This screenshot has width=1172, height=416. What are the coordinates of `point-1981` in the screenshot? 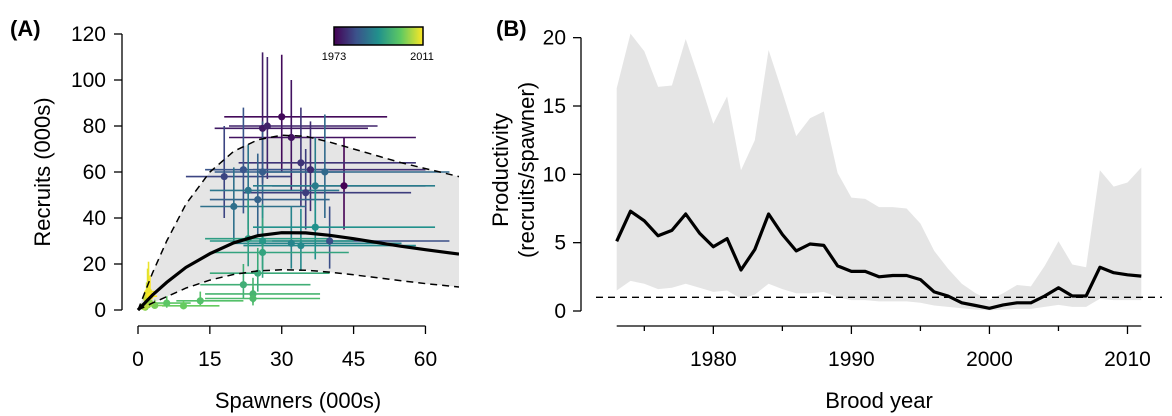 It's located at (224, 177).